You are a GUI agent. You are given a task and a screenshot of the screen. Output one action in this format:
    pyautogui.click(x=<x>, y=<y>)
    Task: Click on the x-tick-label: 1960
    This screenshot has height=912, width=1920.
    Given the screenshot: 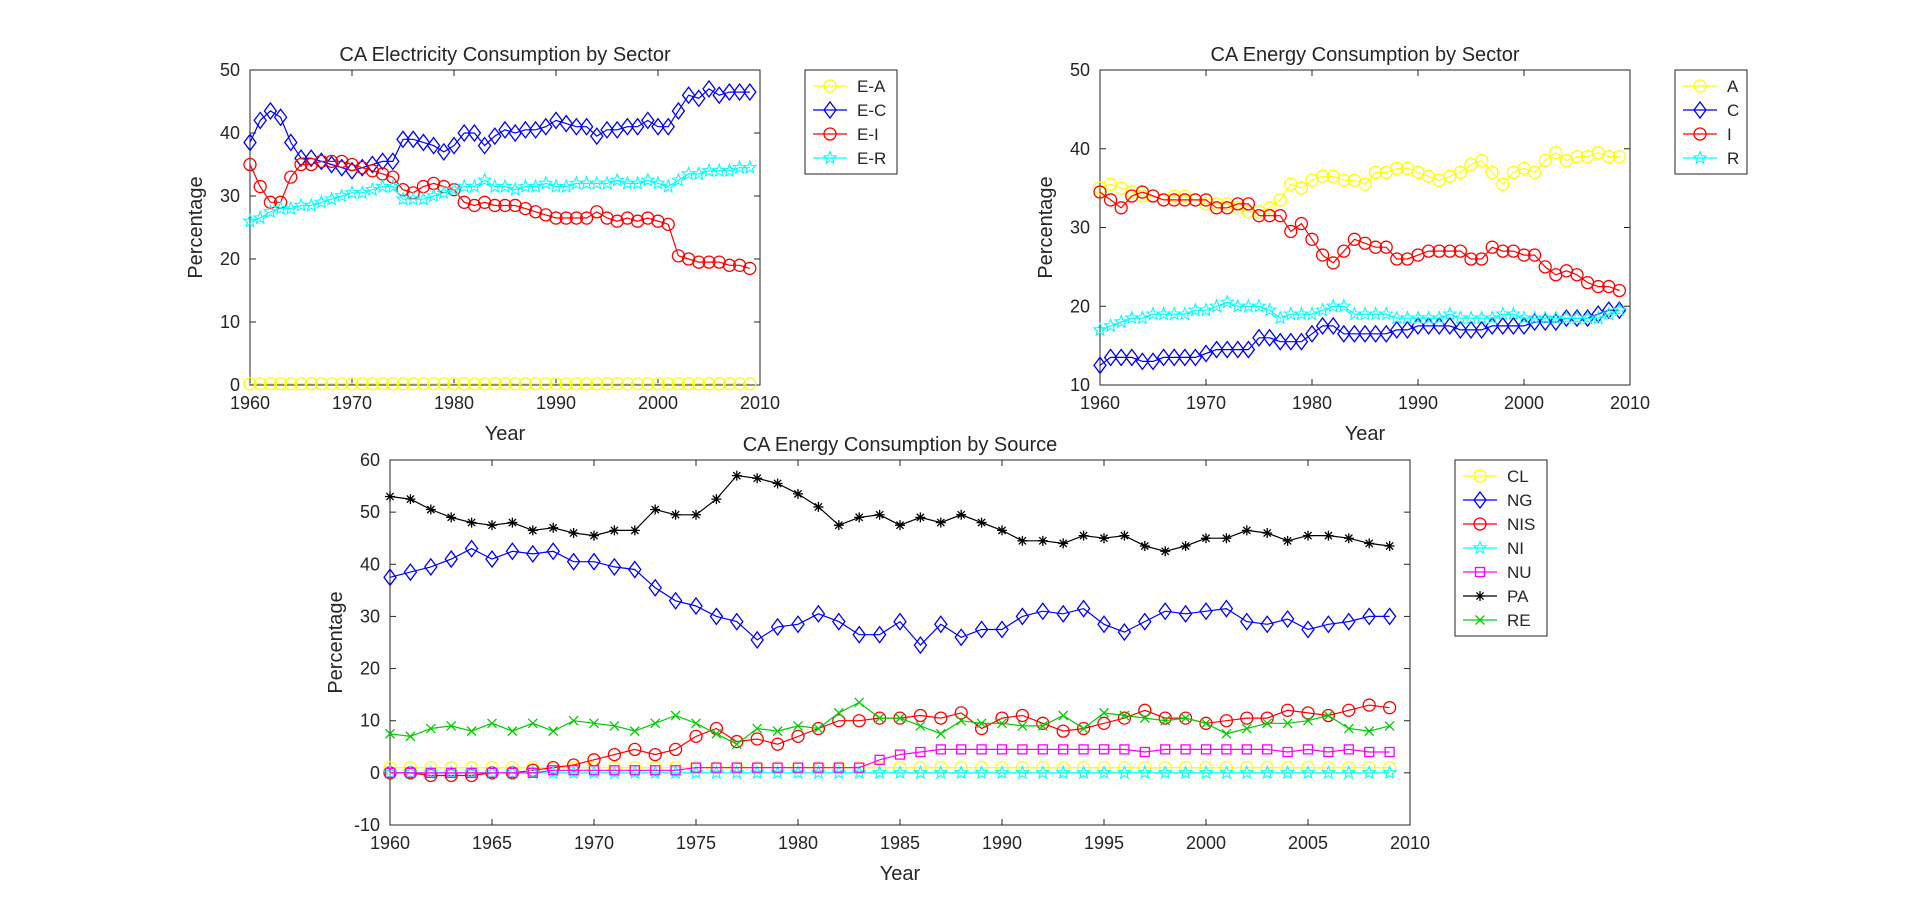 What is the action you would take?
    pyautogui.click(x=1100, y=403)
    